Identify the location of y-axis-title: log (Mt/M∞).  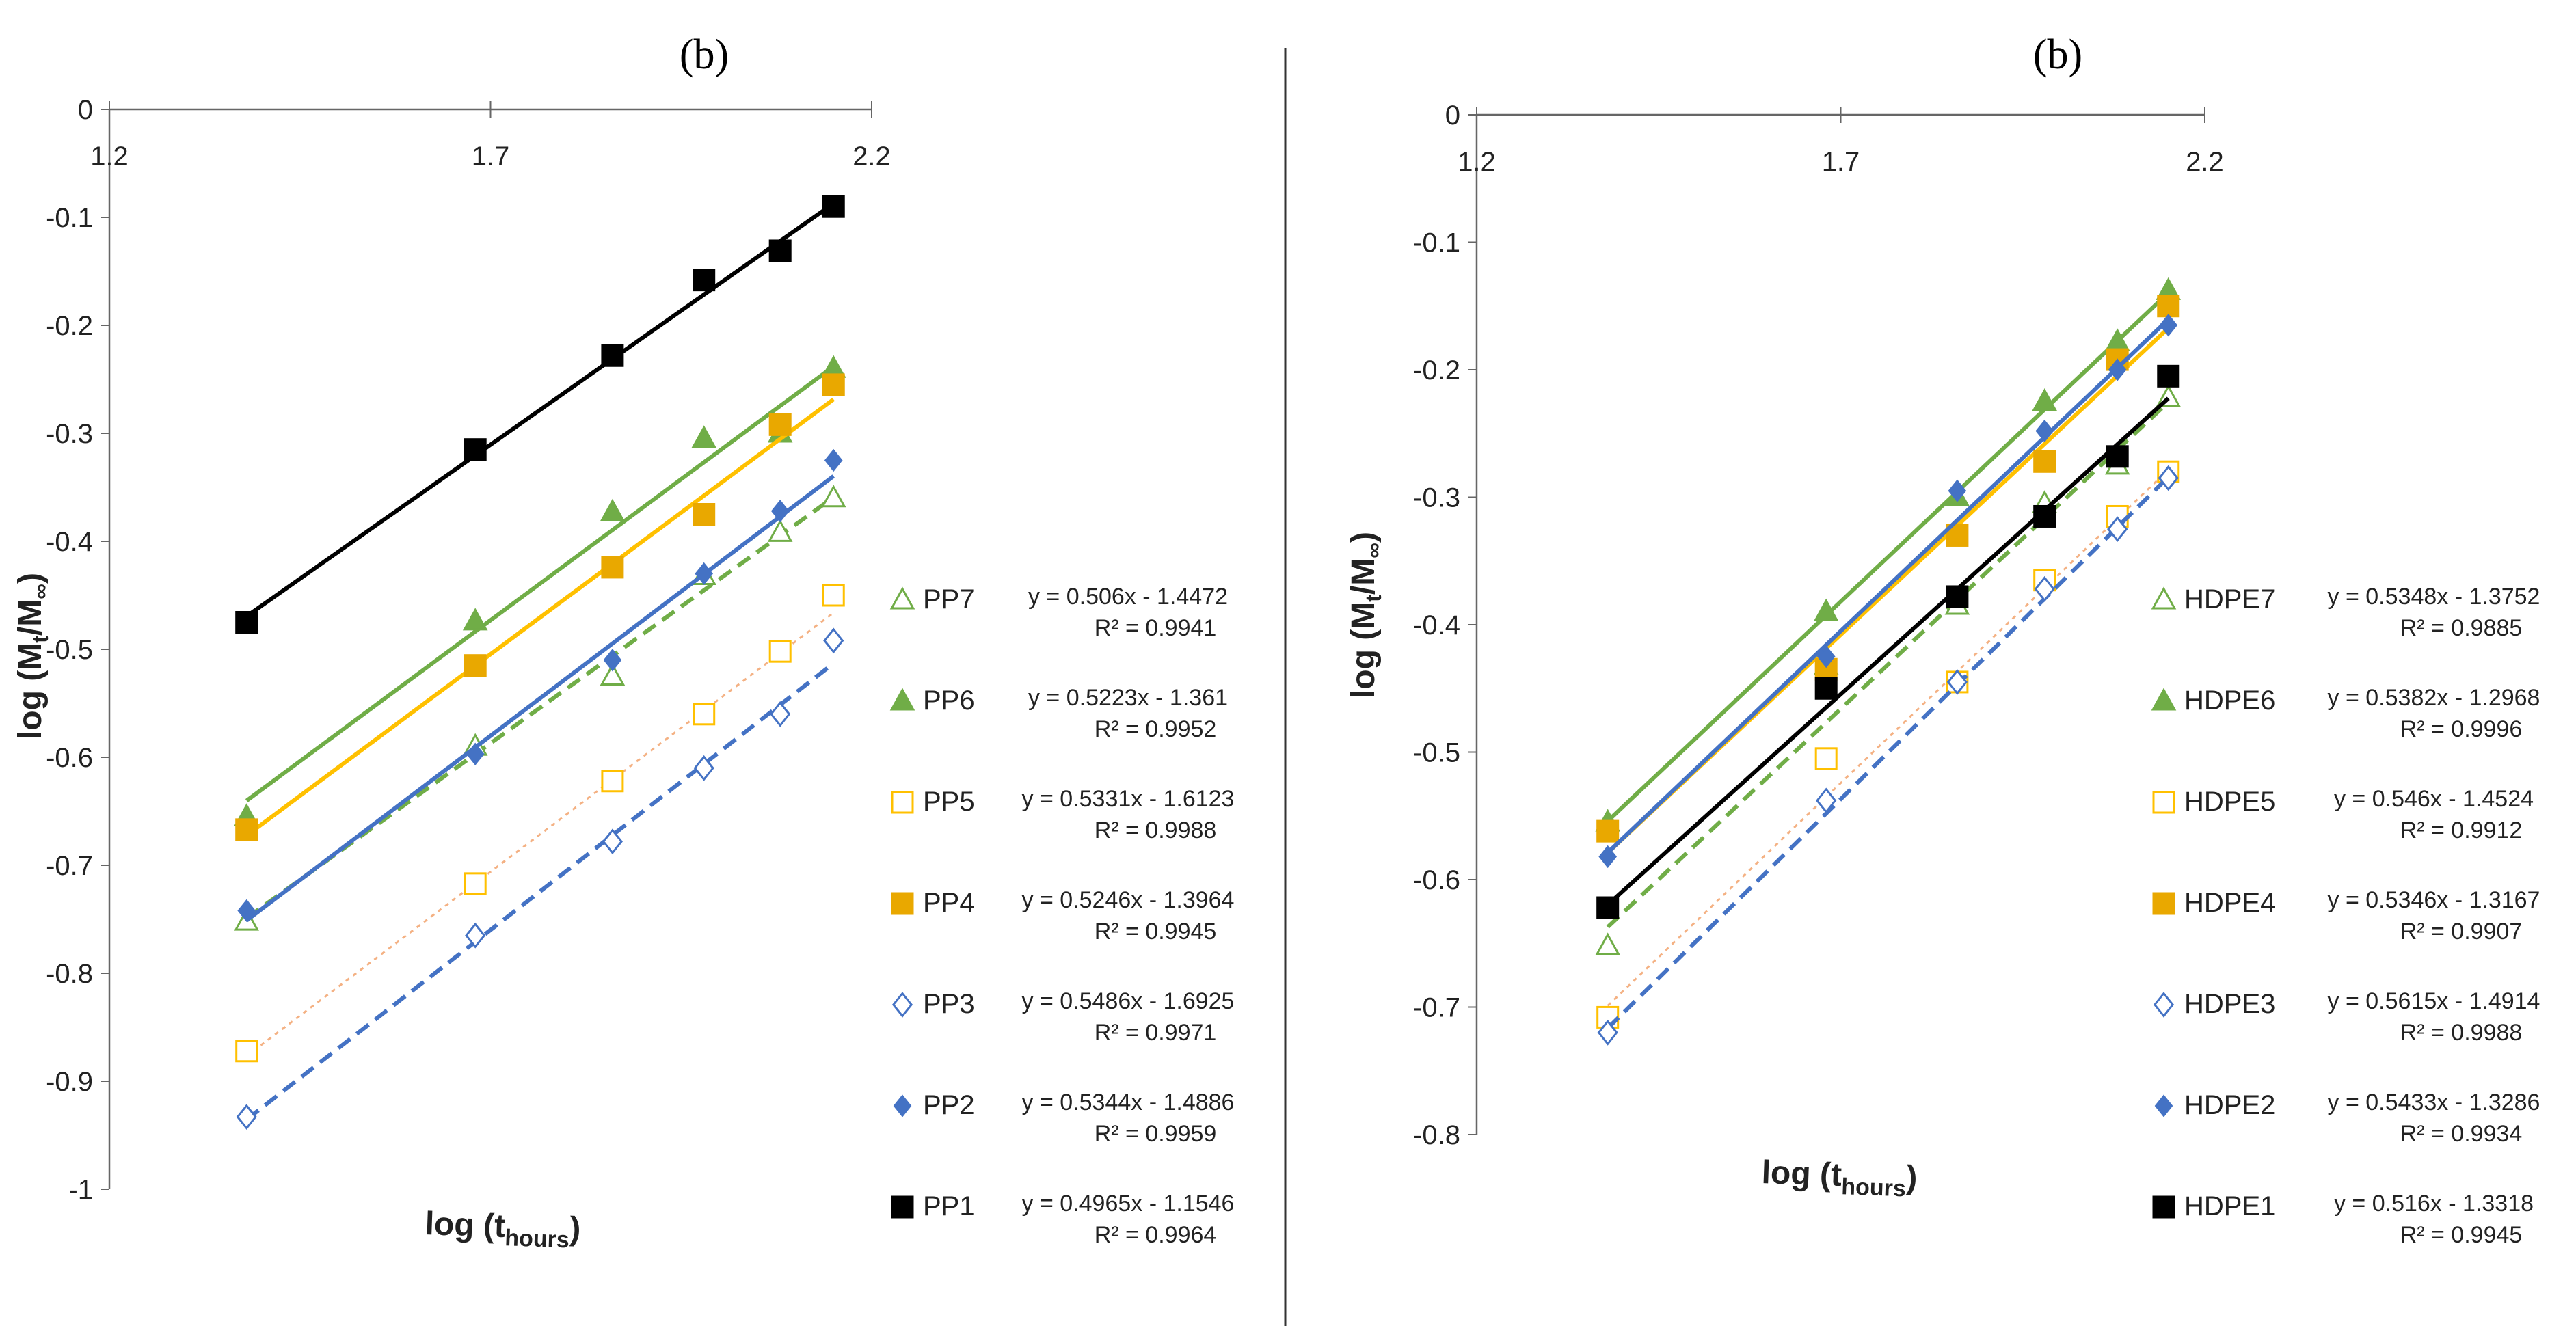
(32, 656).